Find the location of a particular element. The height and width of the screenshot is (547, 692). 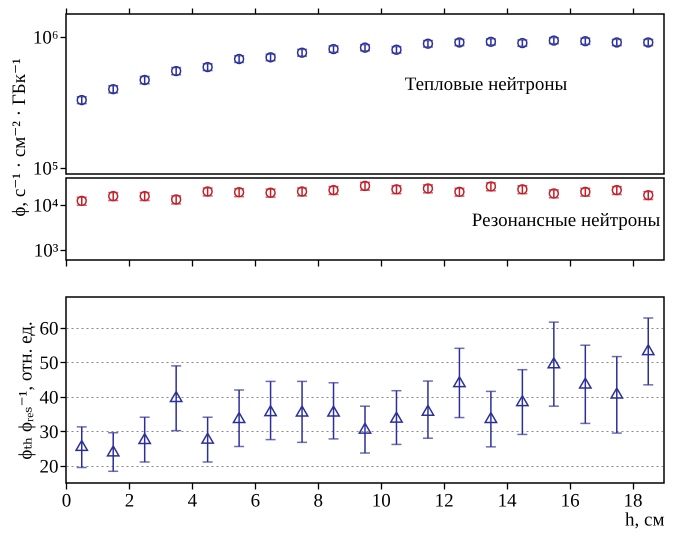

y-axis-title: ϕ, с⁻¹ · см⁻² · ГБк⁻¹ is located at coordinates (19, 137).